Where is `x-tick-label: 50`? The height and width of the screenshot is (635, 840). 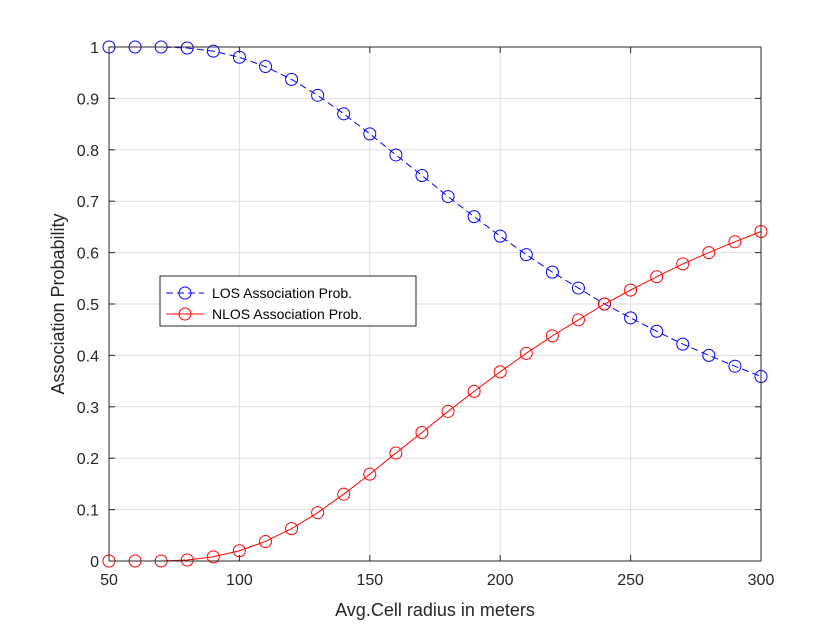 x-tick-label: 50 is located at coordinates (109, 580).